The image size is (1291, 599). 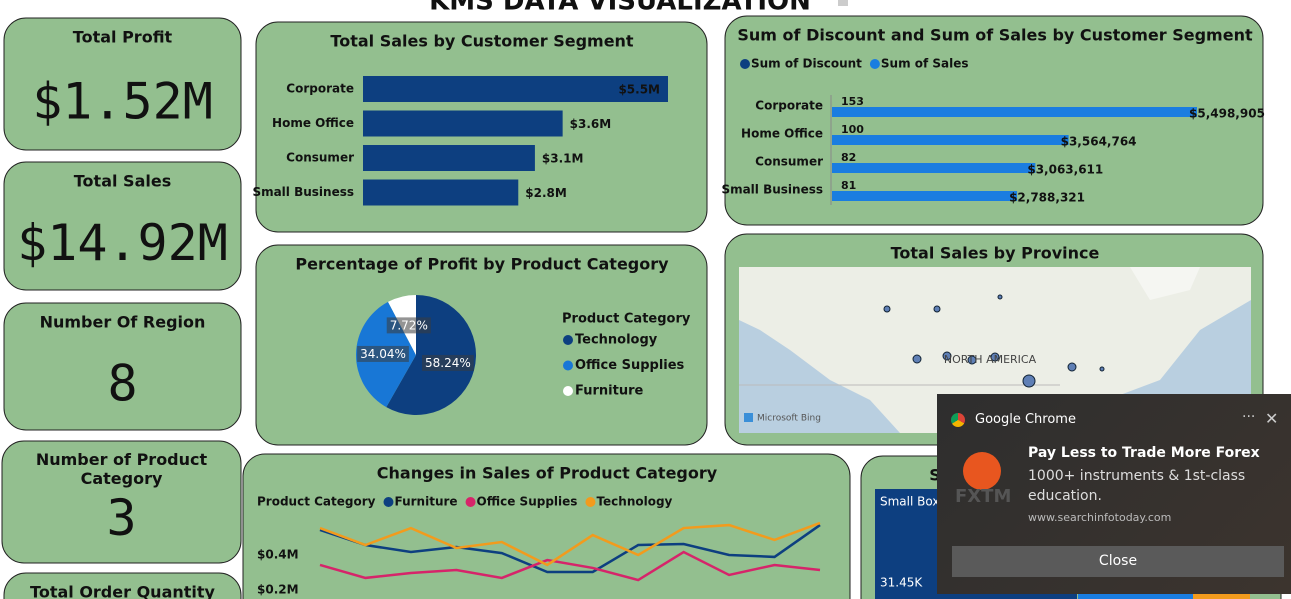 What do you see at coordinates (748, 417) in the screenshot?
I see `bing-logo` at bounding box center [748, 417].